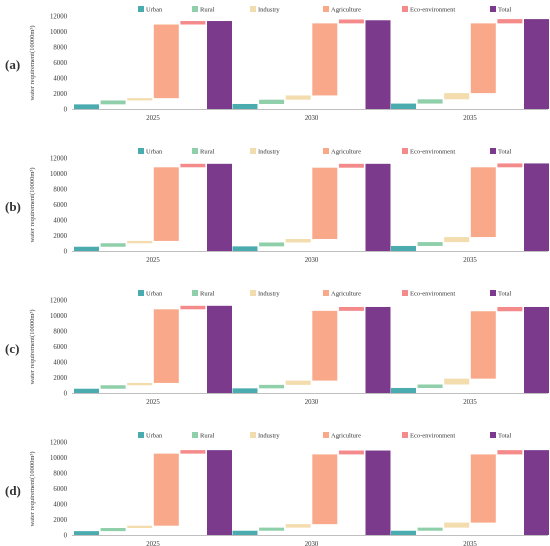 Image resolution: width=550 pixels, height=546 pixels. What do you see at coordinates (470, 260) in the screenshot?
I see `x-tick-label: 2035` at bounding box center [470, 260].